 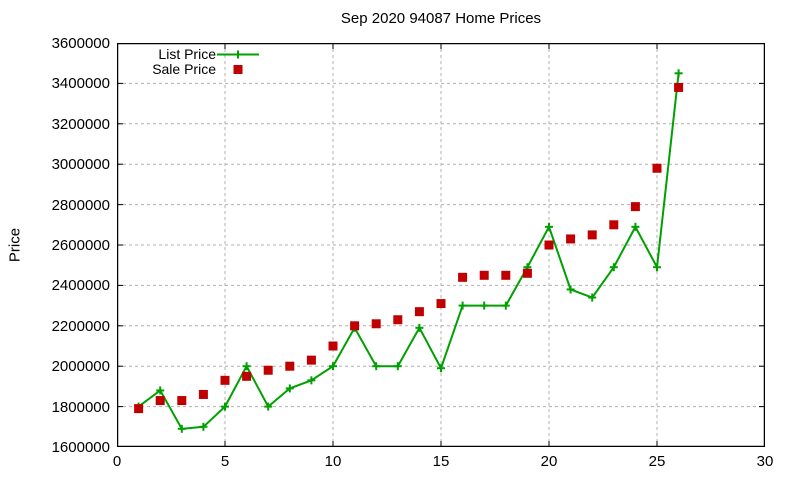 What do you see at coordinates (184, 69) in the screenshot?
I see `legend-label: Sale Price` at bounding box center [184, 69].